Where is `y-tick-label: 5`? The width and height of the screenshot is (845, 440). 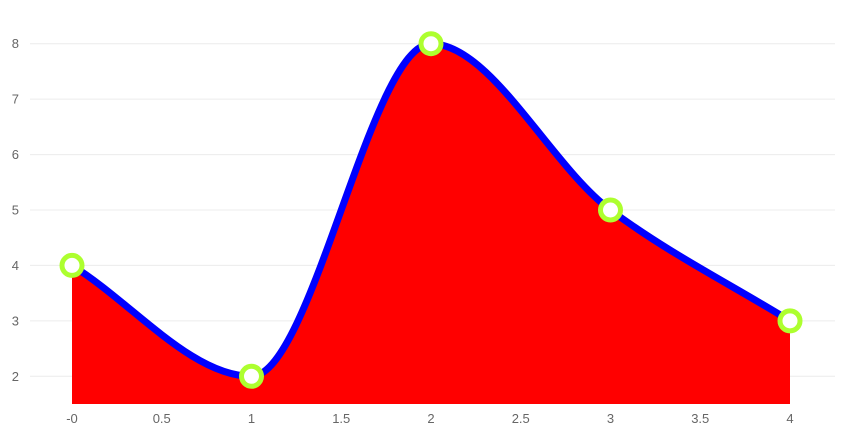
y-tick-label: 5 is located at coordinates (15, 210).